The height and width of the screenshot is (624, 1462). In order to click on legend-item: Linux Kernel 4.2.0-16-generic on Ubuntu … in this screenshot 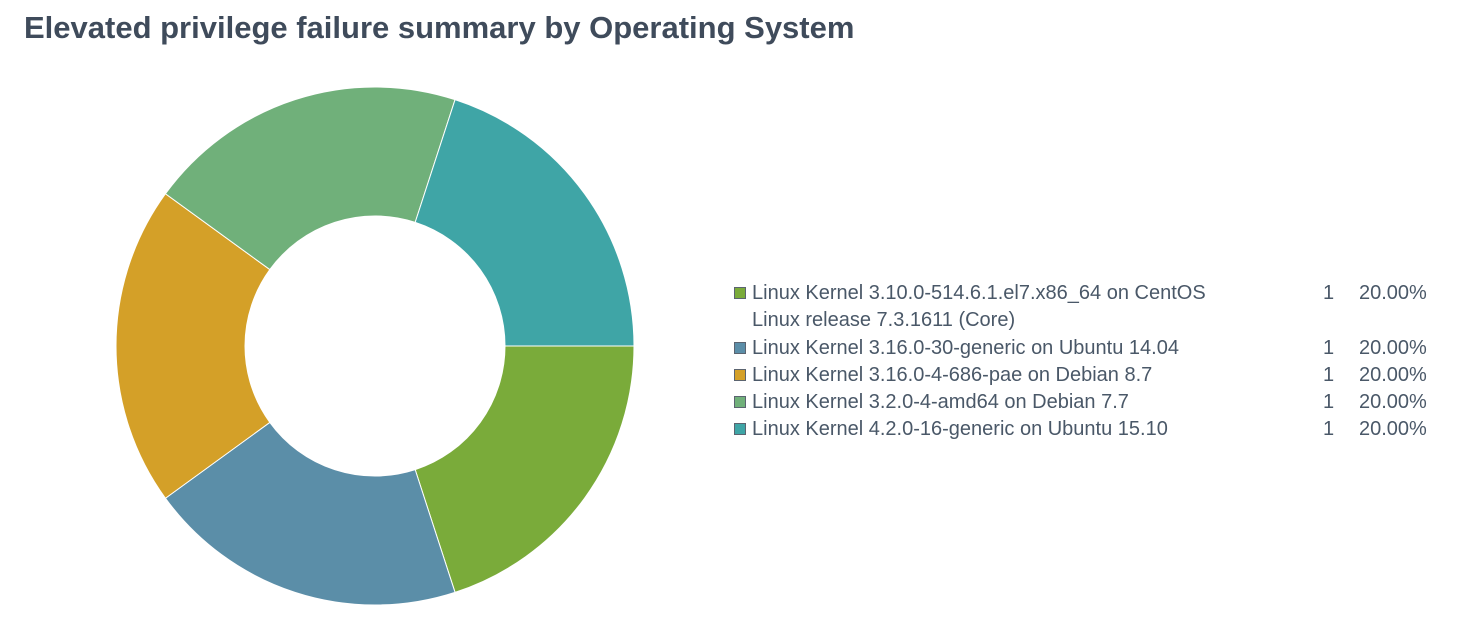, I will do `click(1083, 429)`.